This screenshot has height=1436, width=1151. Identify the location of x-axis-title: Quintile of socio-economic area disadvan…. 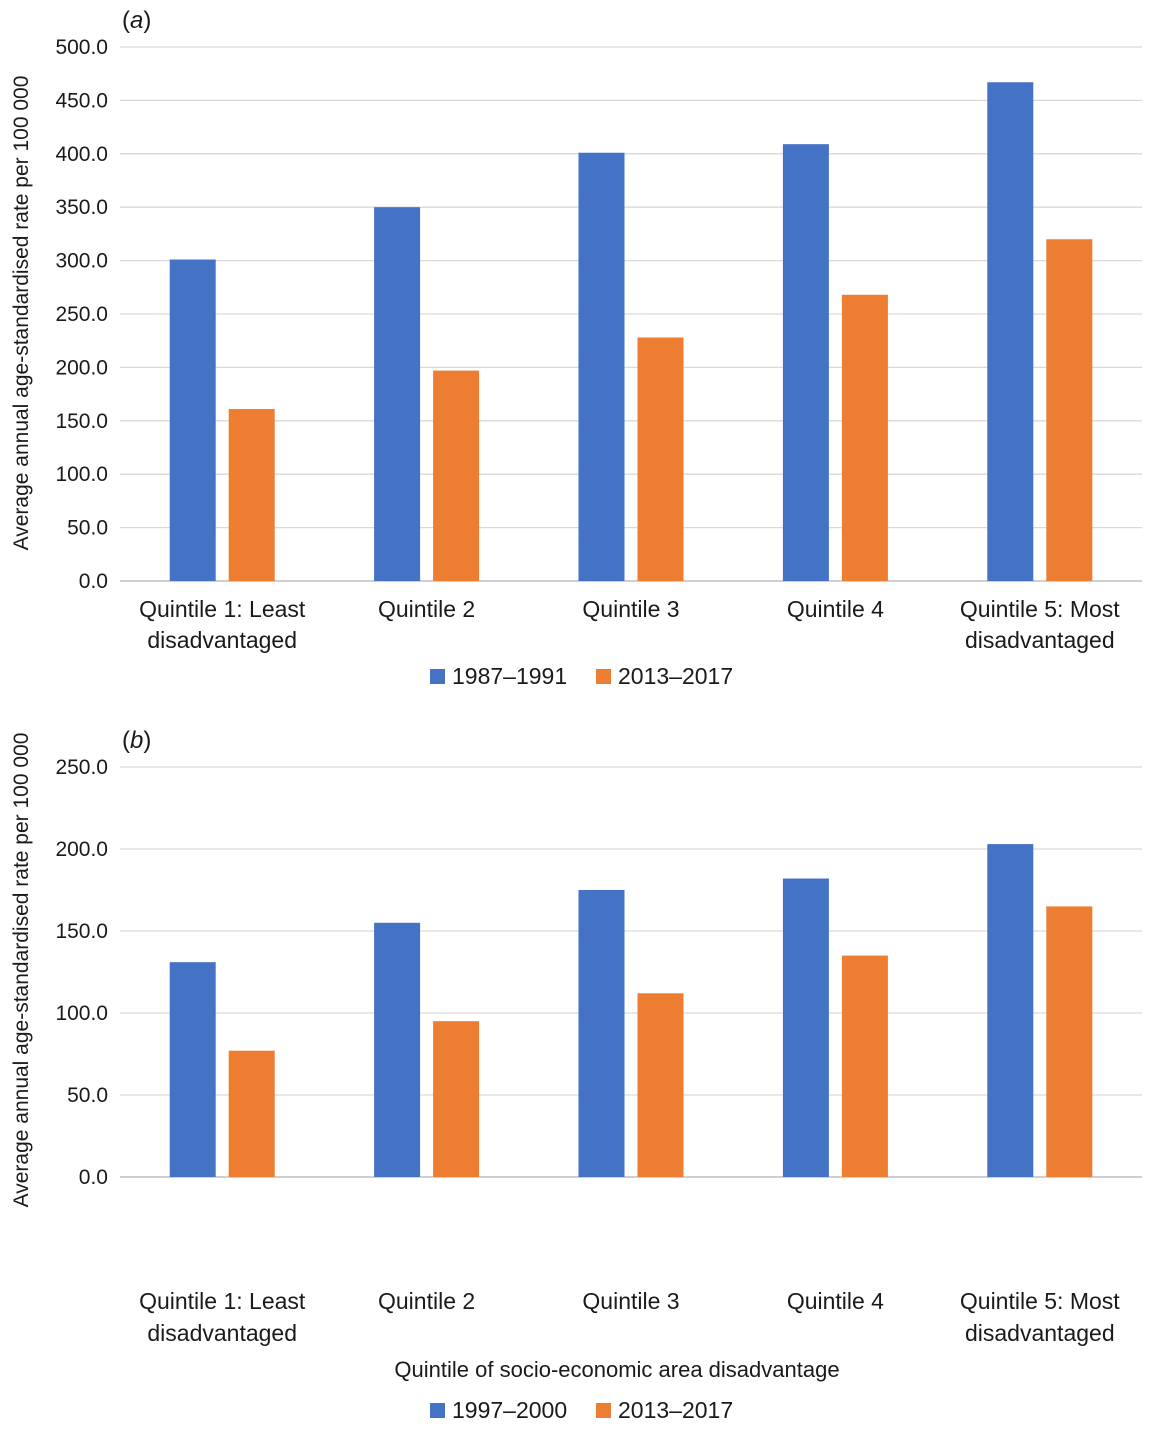
(616, 1369).